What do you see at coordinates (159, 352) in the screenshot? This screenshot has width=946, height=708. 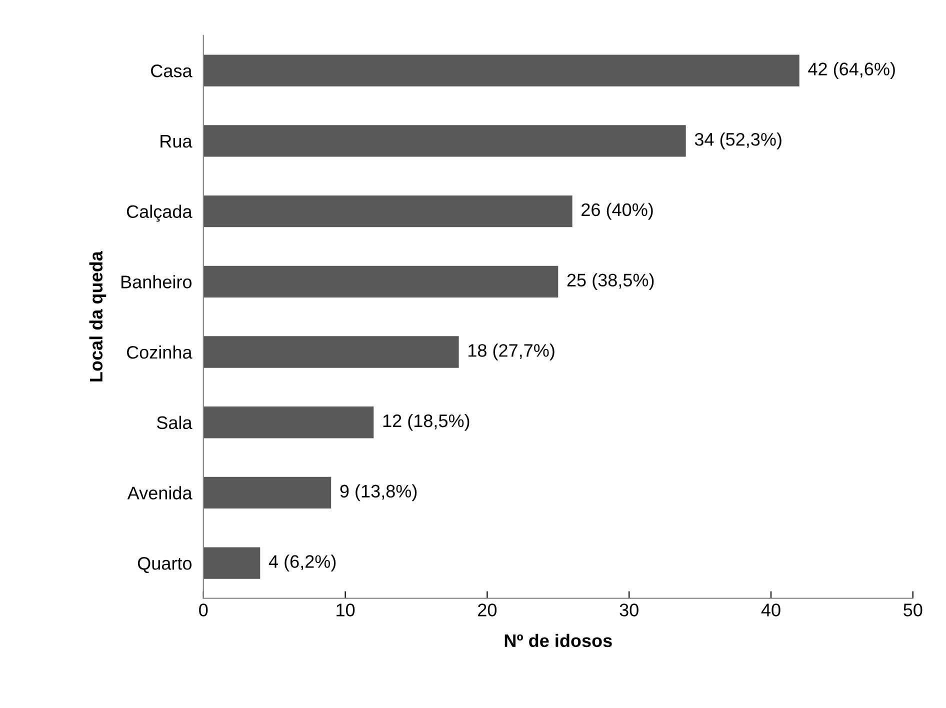 I see `y-tick-label: Cozinha` at bounding box center [159, 352].